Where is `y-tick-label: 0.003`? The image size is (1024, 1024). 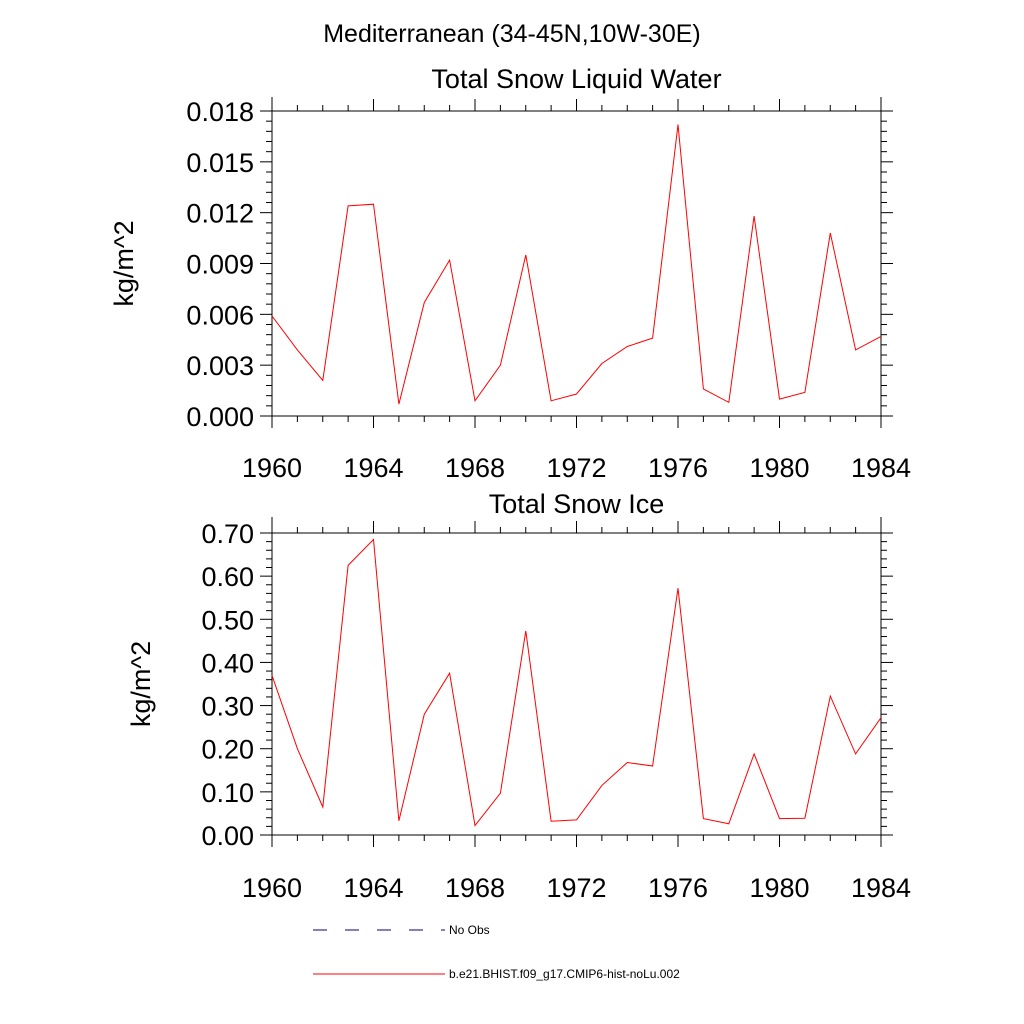 y-tick-label: 0.003 is located at coordinates (220, 366).